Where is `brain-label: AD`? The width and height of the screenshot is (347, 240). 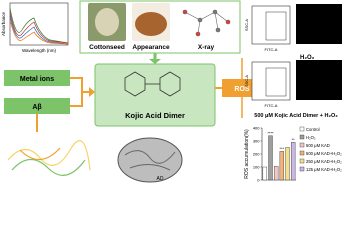
brain-label: AD is located at coordinates (160, 179).